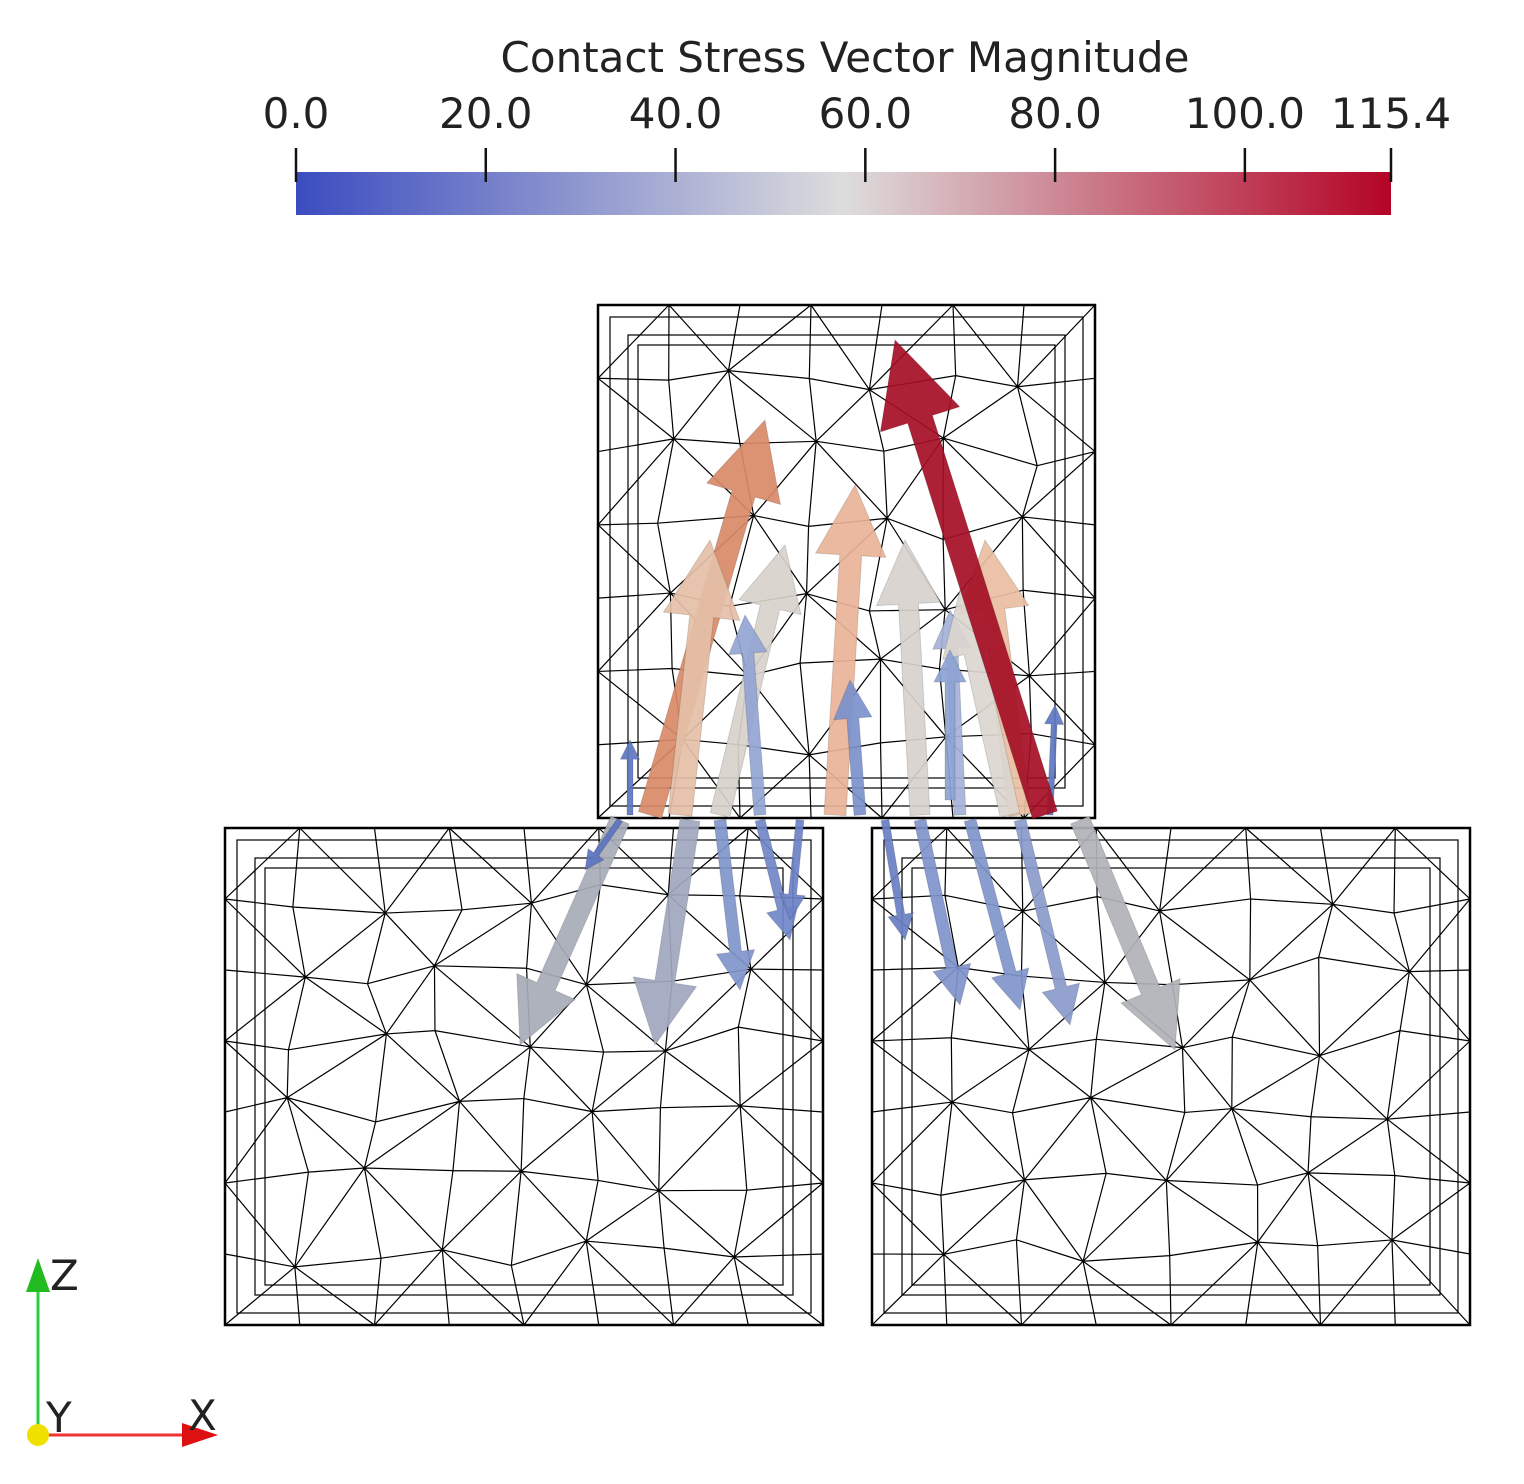  What do you see at coordinates (866, 113) in the screenshot?
I see `colorbar-tick-label: 60.0` at bounding box center [866, 113].